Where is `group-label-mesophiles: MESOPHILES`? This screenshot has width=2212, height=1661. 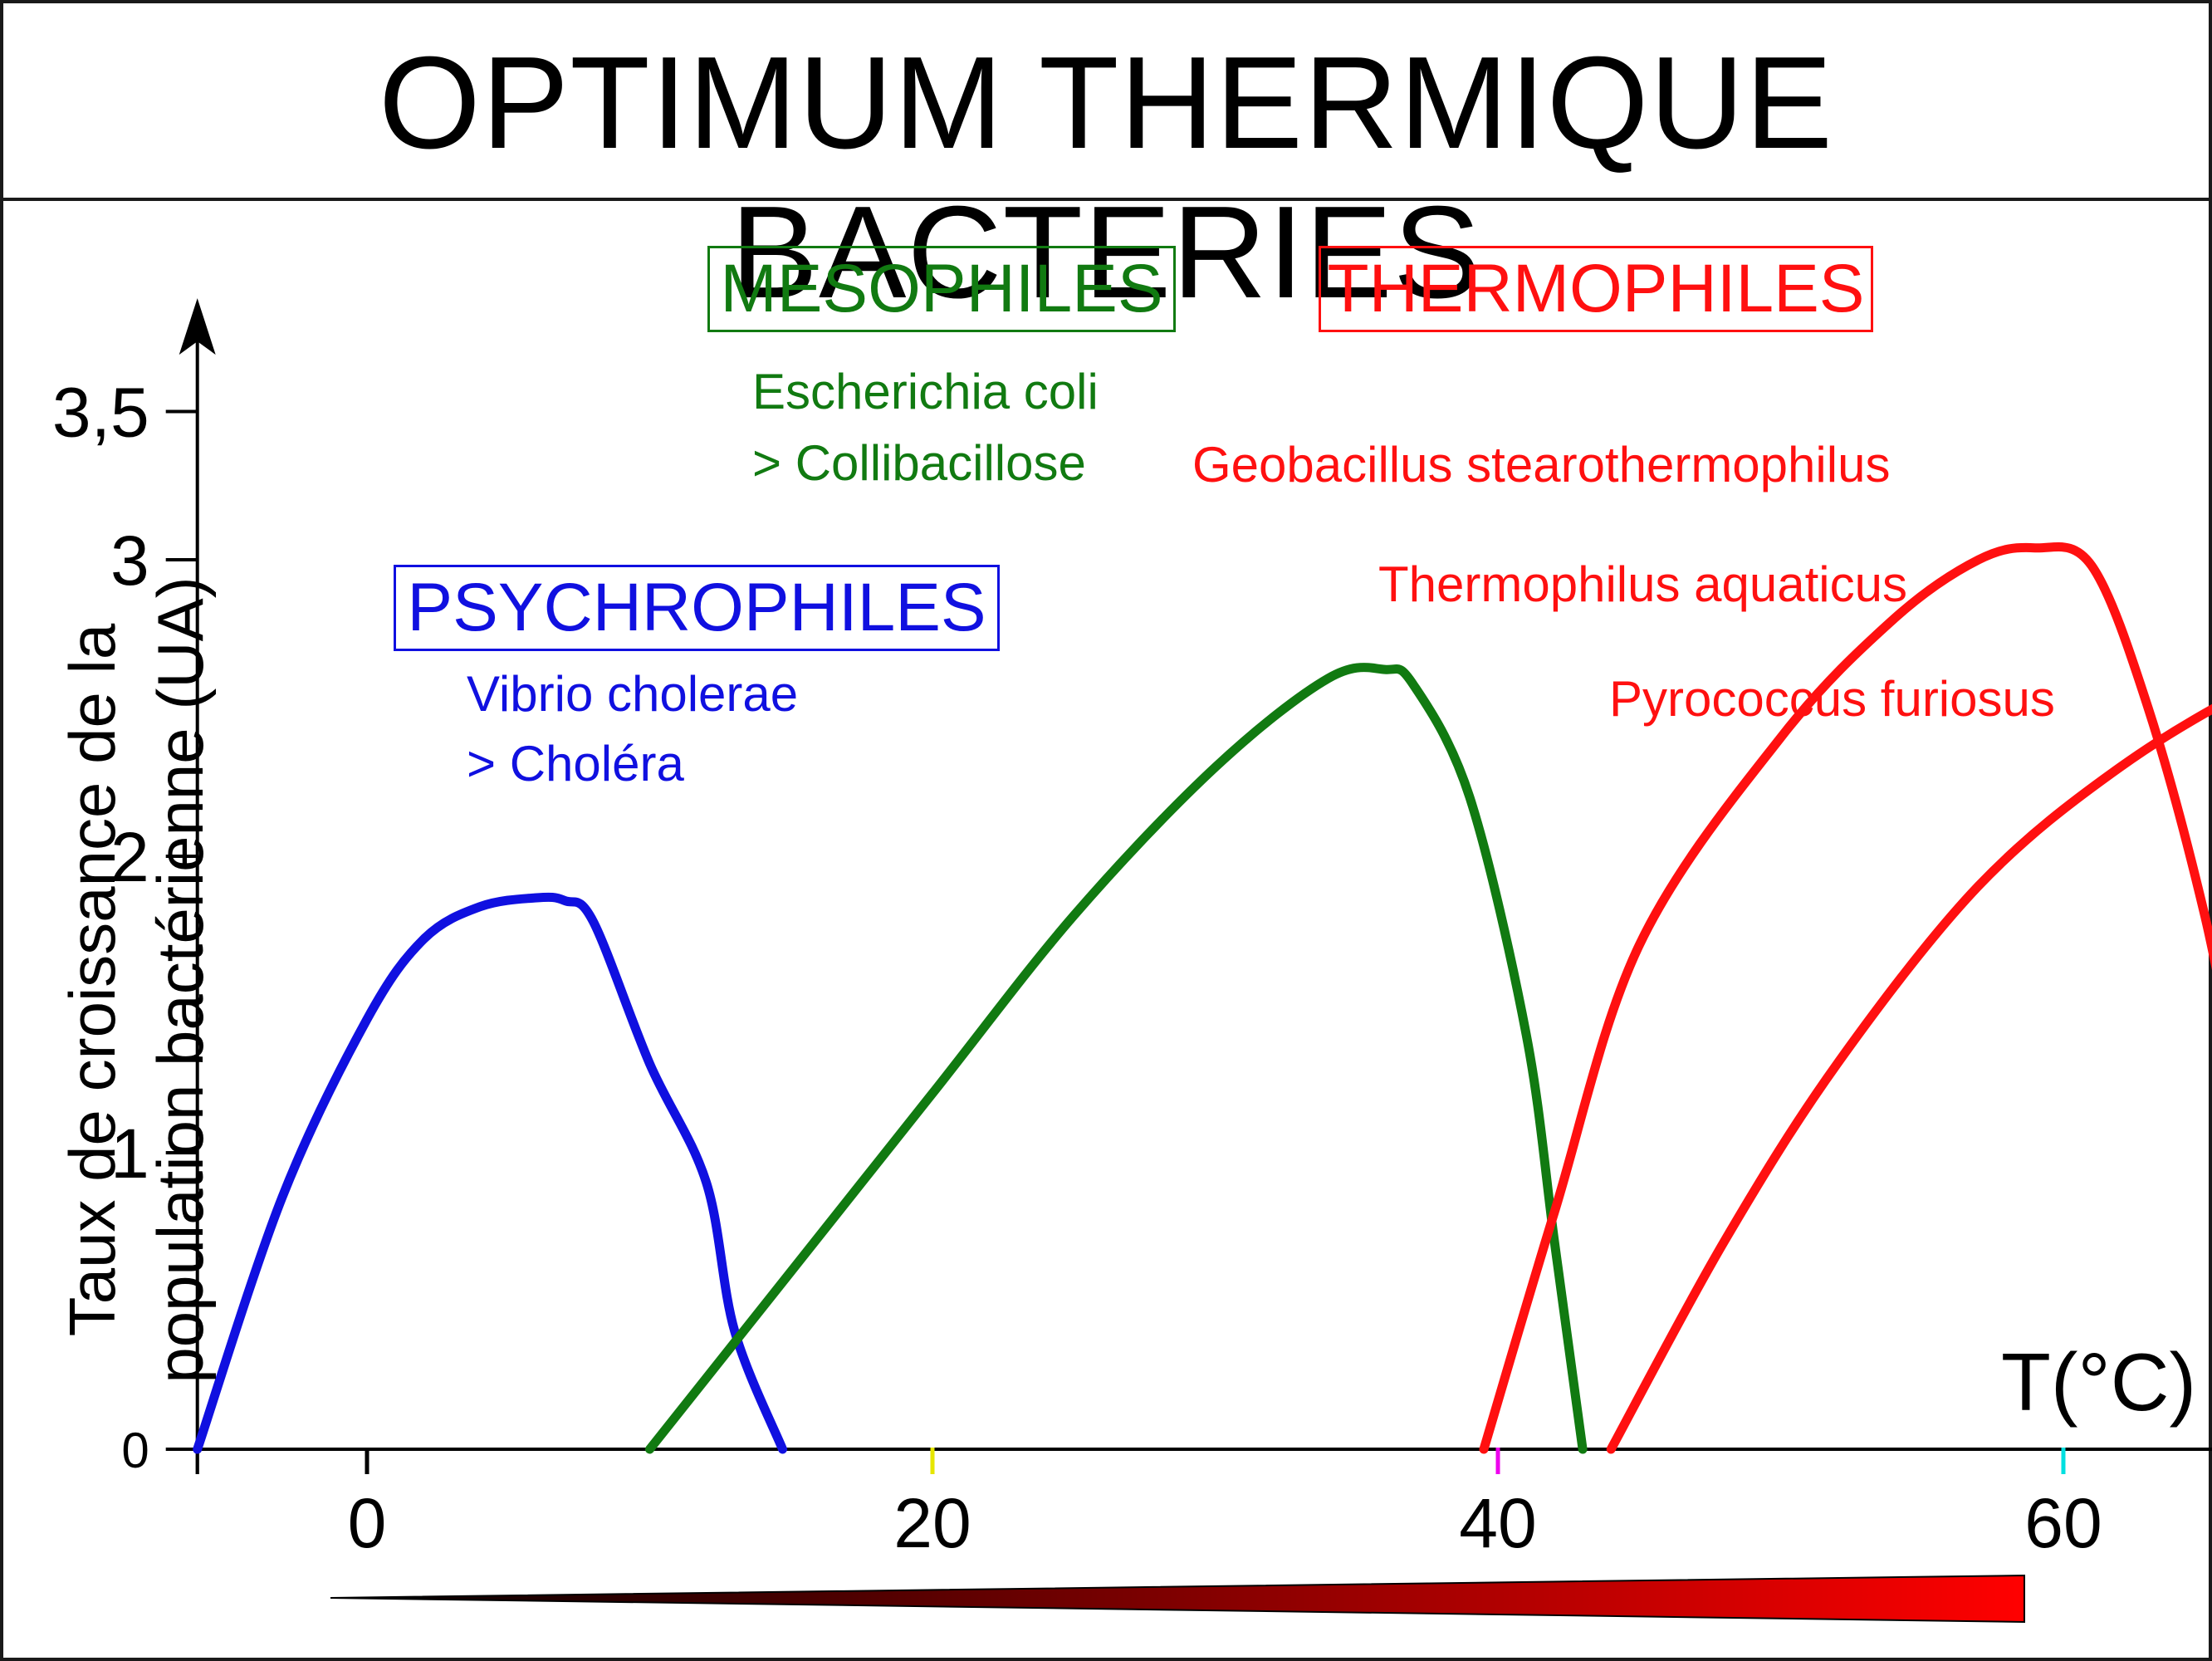
group-label-mesophiles: MESOPHILES is located at coordinates (941, 288).